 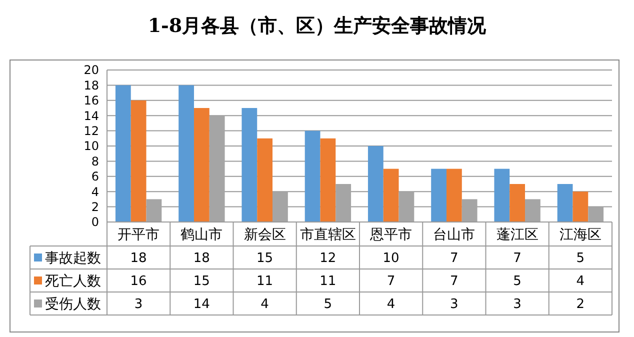 What do you see at coordinates (73, 304) in the screenshot?
I see `legend-label: 受伤人数` at bounding box center [73, 304].